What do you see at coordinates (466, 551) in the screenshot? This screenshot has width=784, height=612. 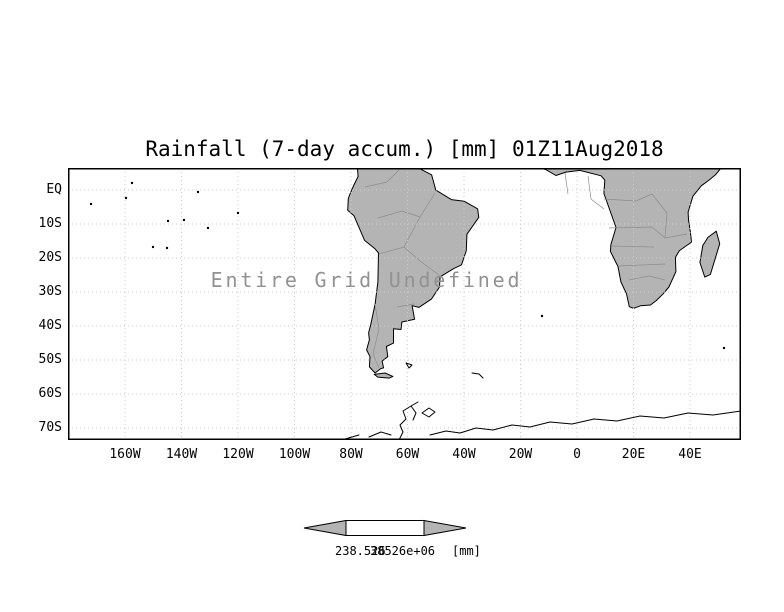 I see `colorbar-unit-label: [mm]` at bounding box center [466, 551].